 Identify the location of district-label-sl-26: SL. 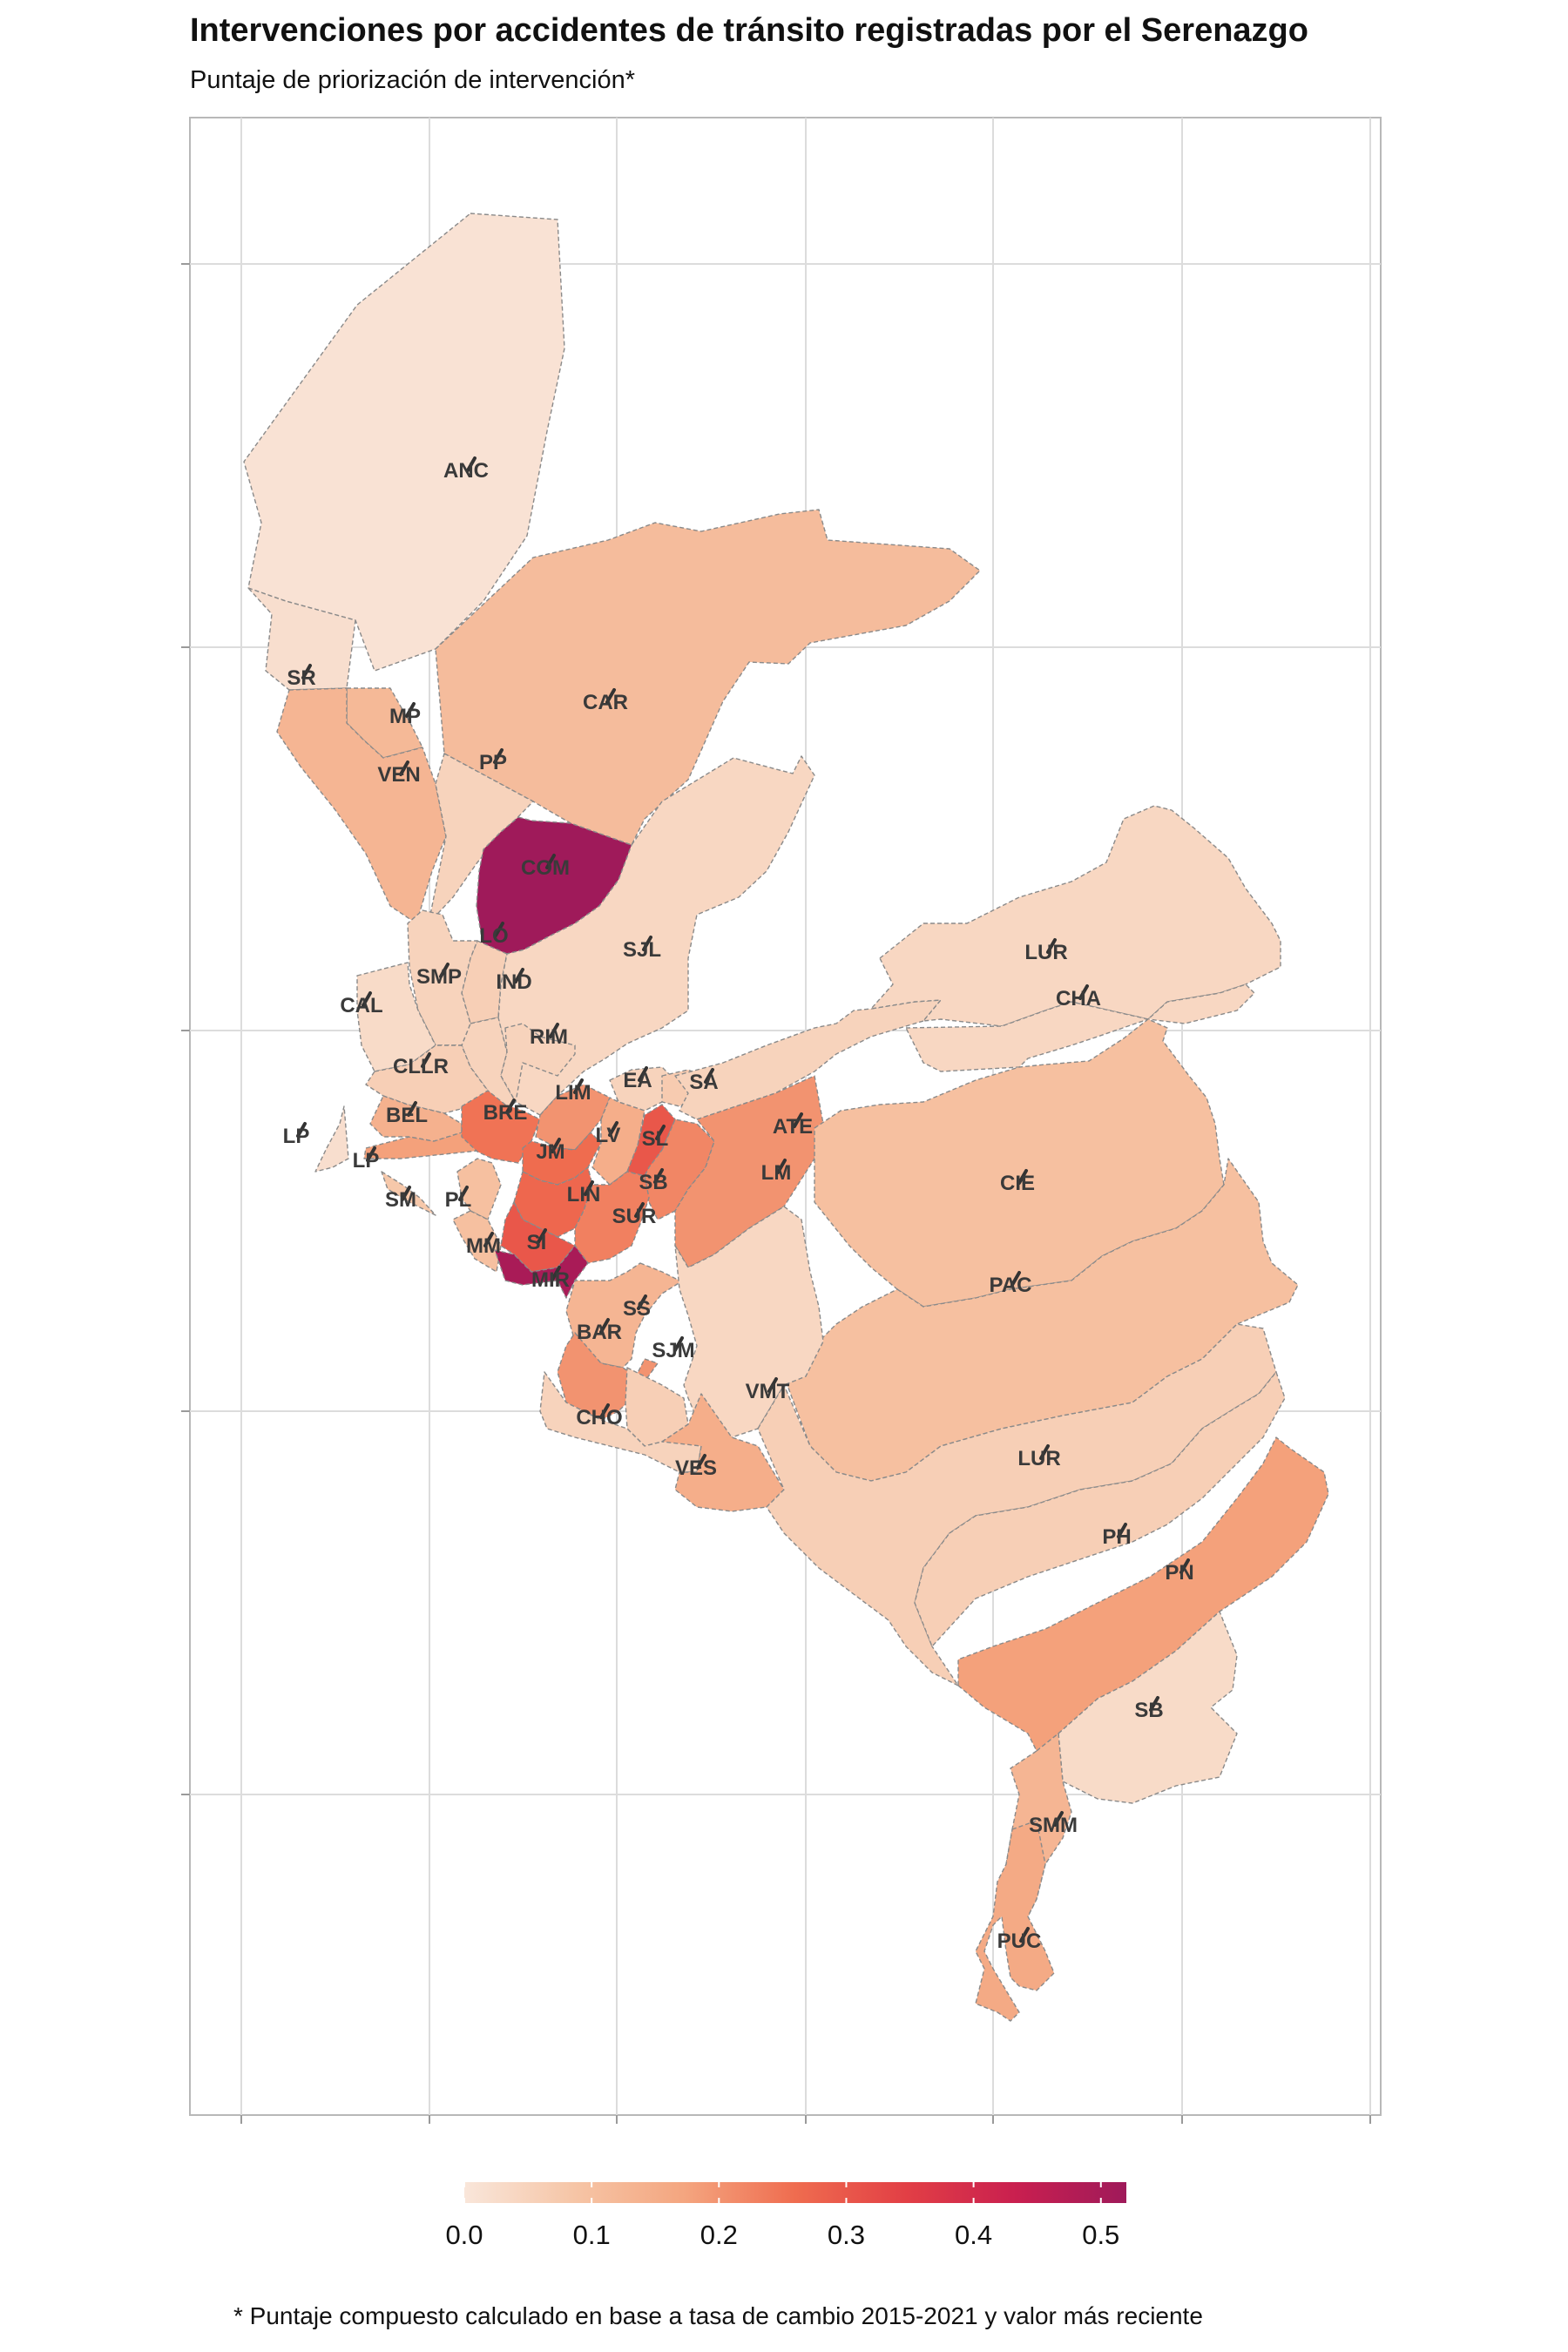
(655, 1139).